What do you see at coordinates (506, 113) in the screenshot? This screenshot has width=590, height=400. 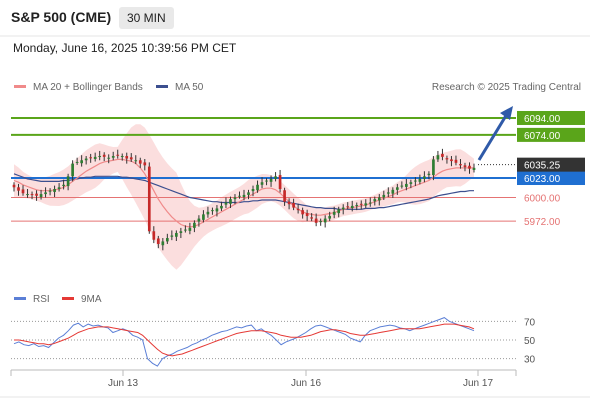 I see `target-arrow-head` at bounding box center [506, 113].